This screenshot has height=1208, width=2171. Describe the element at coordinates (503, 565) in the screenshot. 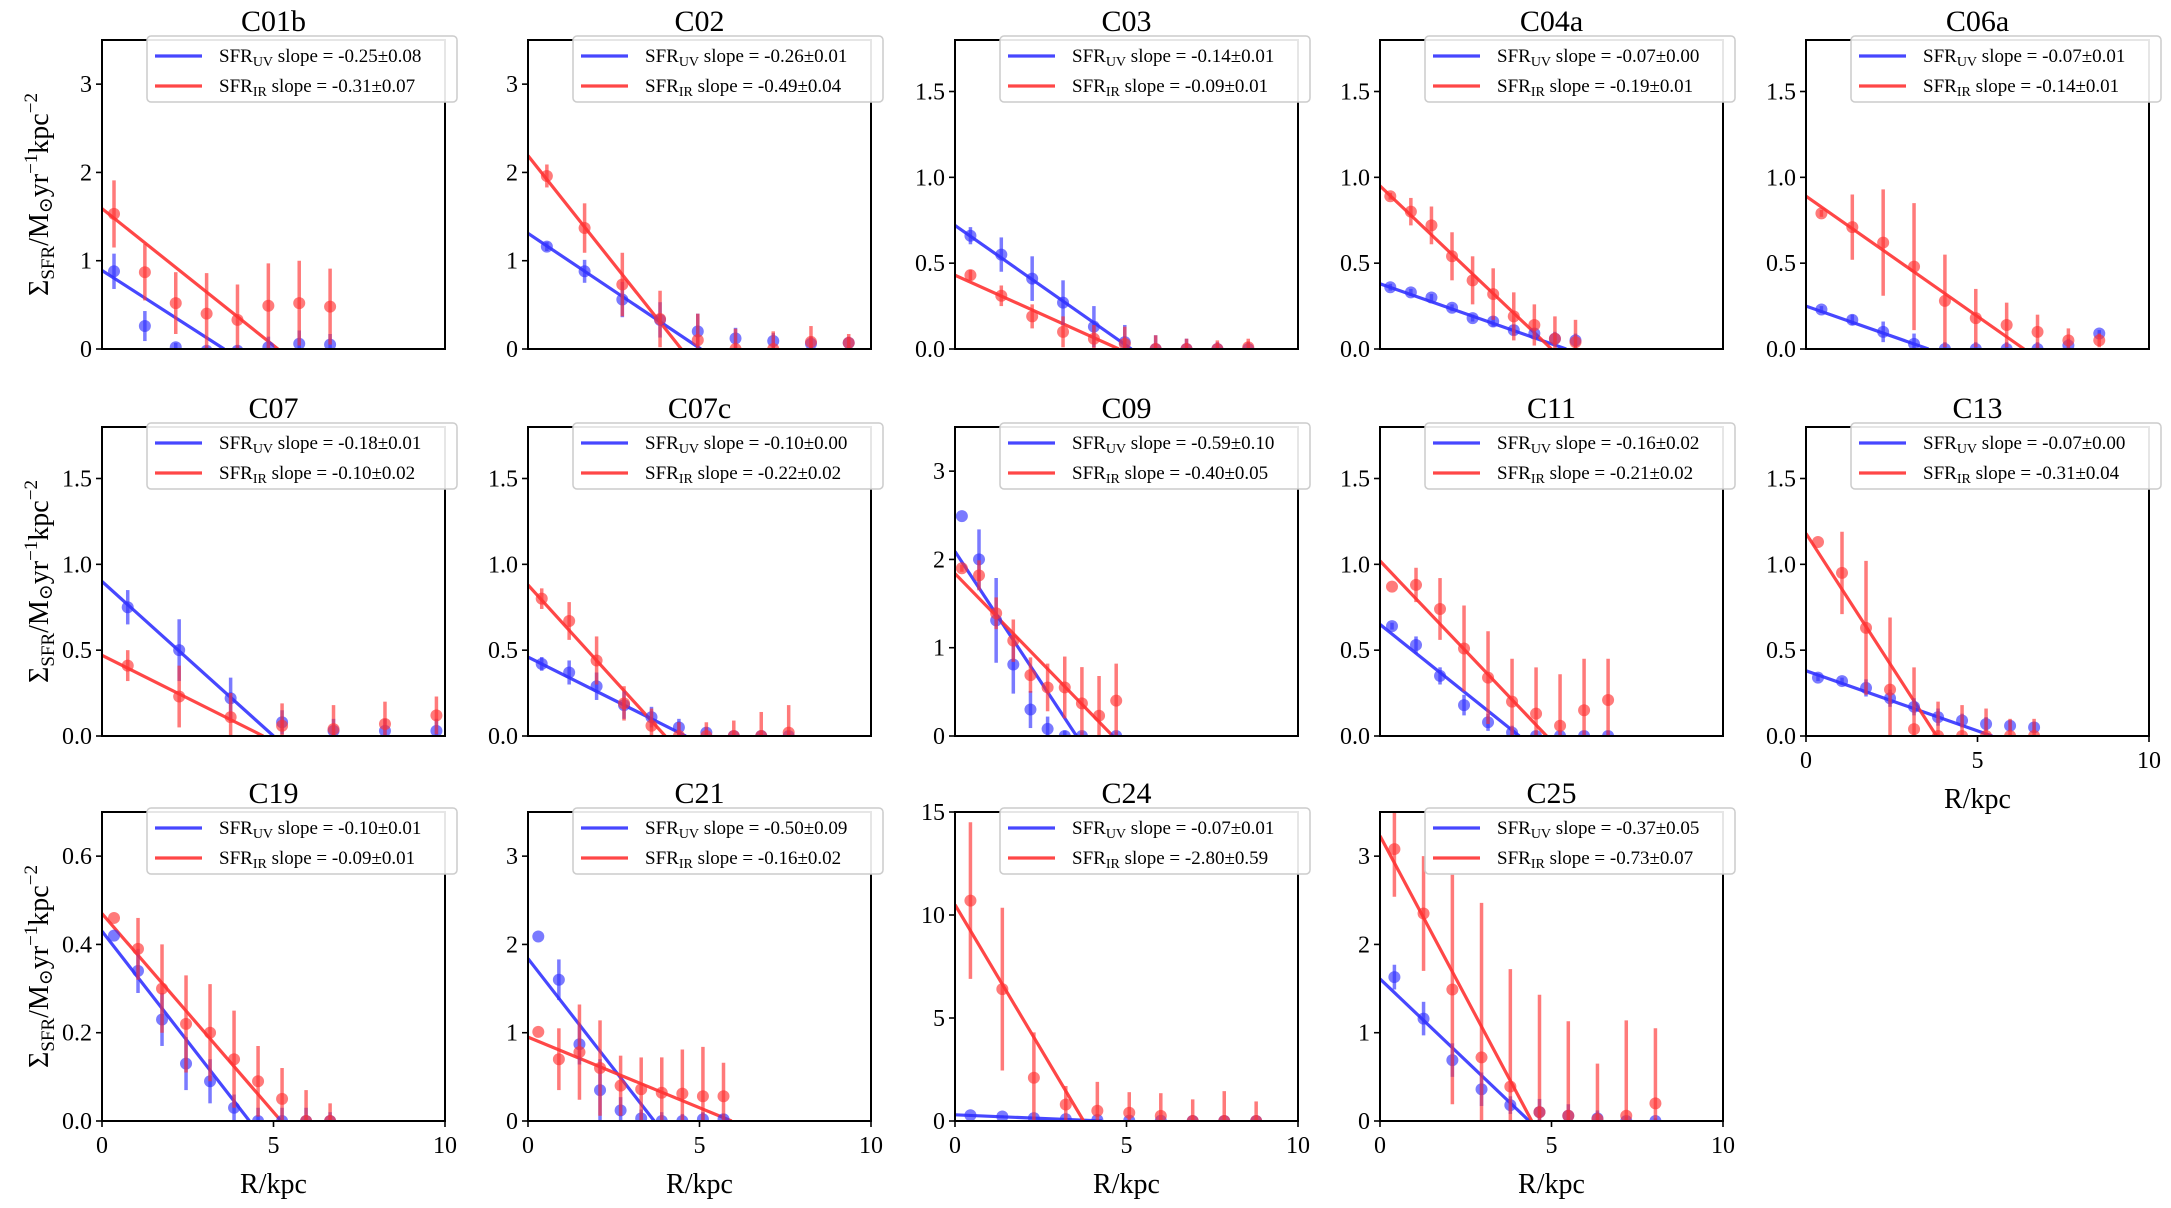

I see `y-tick-label: 1.0` at that location.